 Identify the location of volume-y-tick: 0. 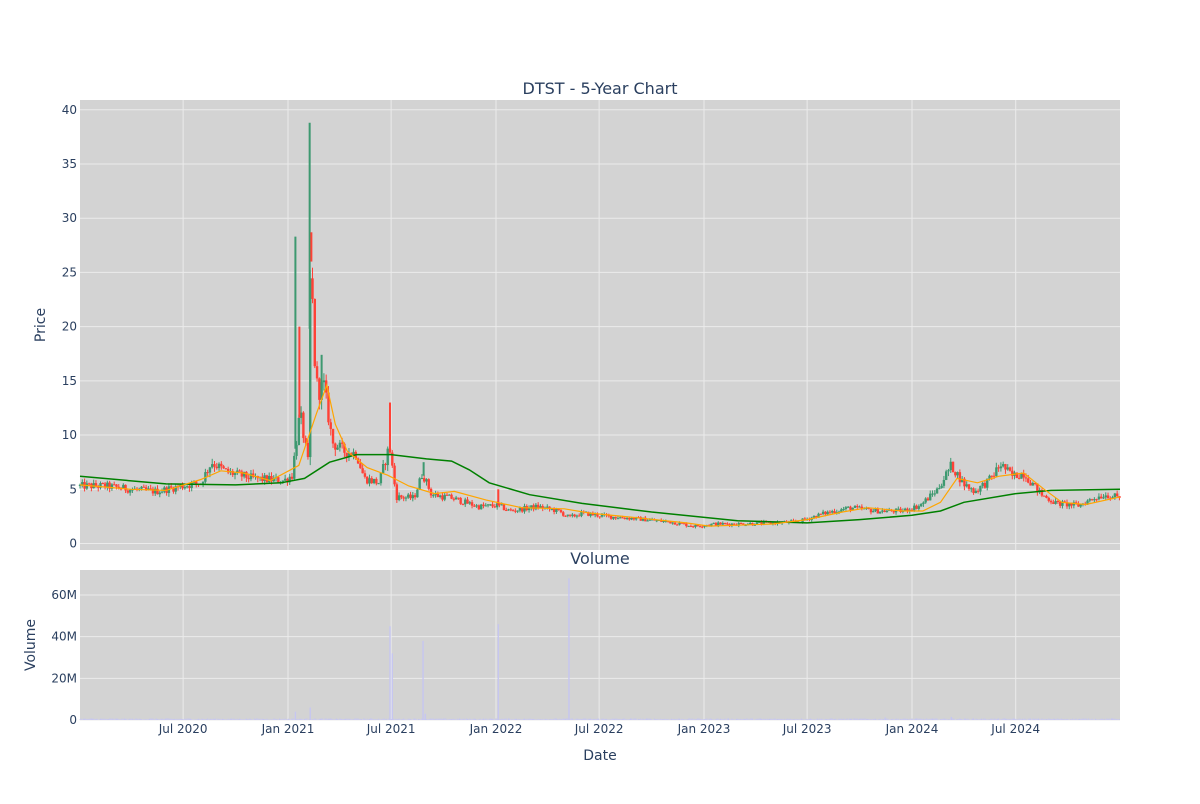
(73, 720).